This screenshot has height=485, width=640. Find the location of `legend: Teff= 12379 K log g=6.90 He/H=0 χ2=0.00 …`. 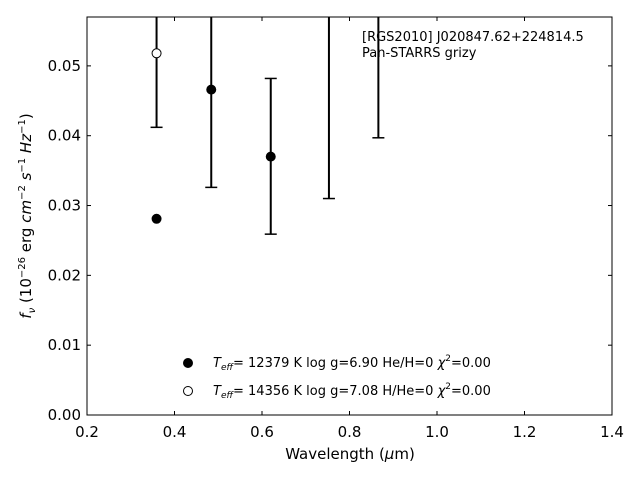

legend: Teff= 12379 K log g=6.90 He/H=0 χ2=0.00 … is located at coordinates (337, 377).